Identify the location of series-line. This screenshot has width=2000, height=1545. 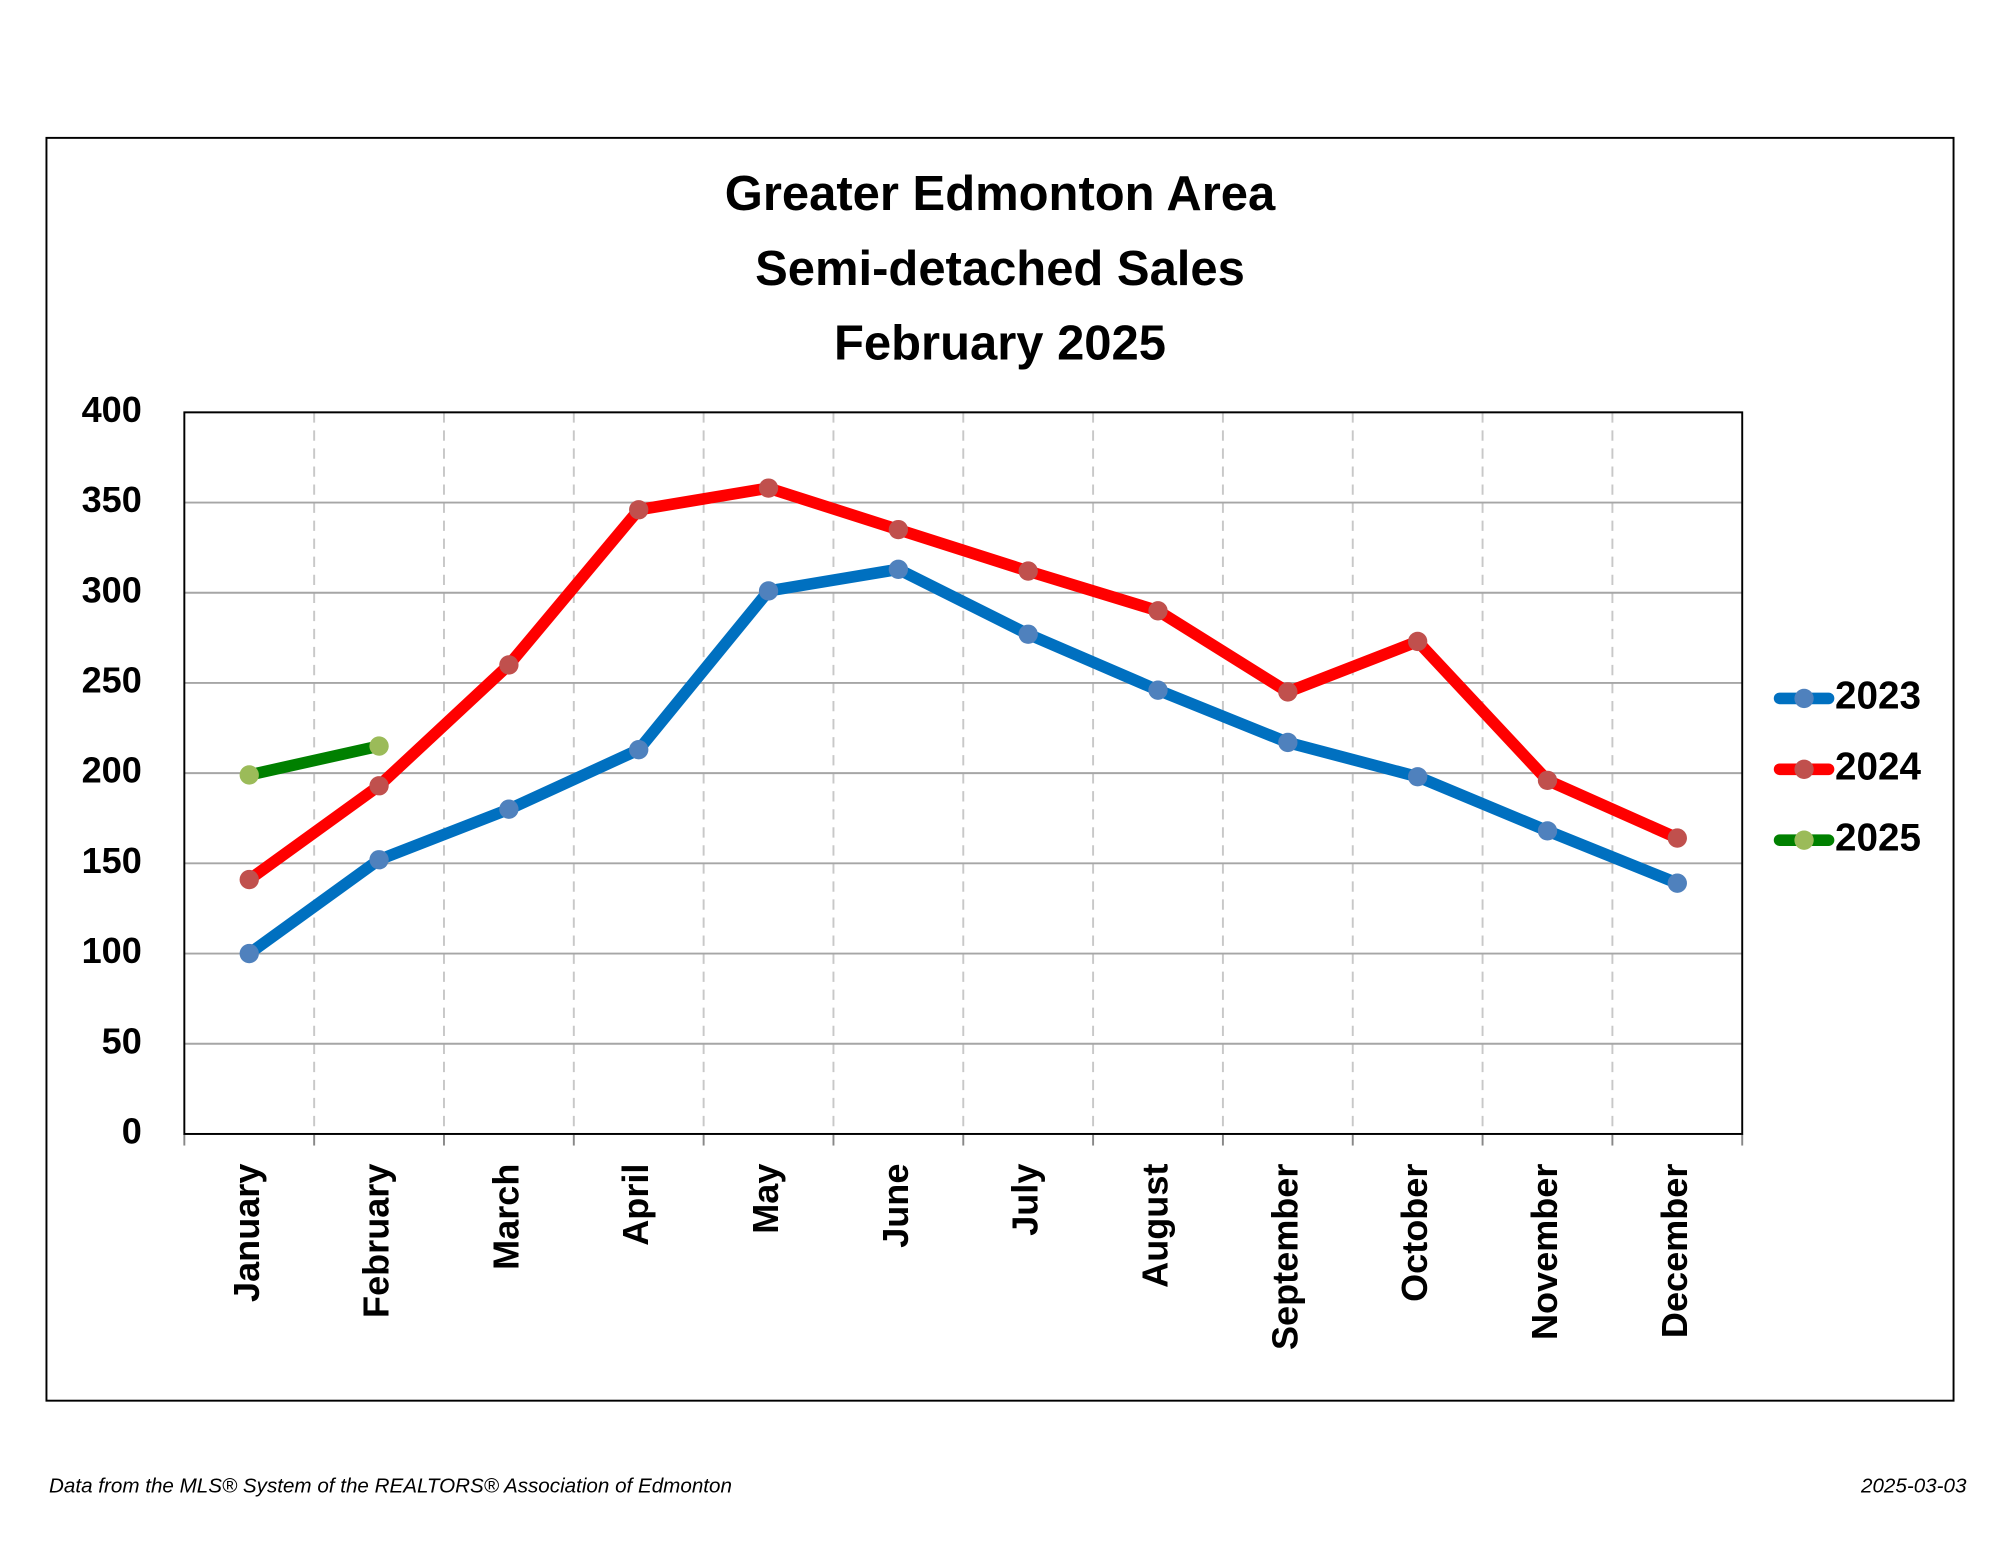
(314, 760).